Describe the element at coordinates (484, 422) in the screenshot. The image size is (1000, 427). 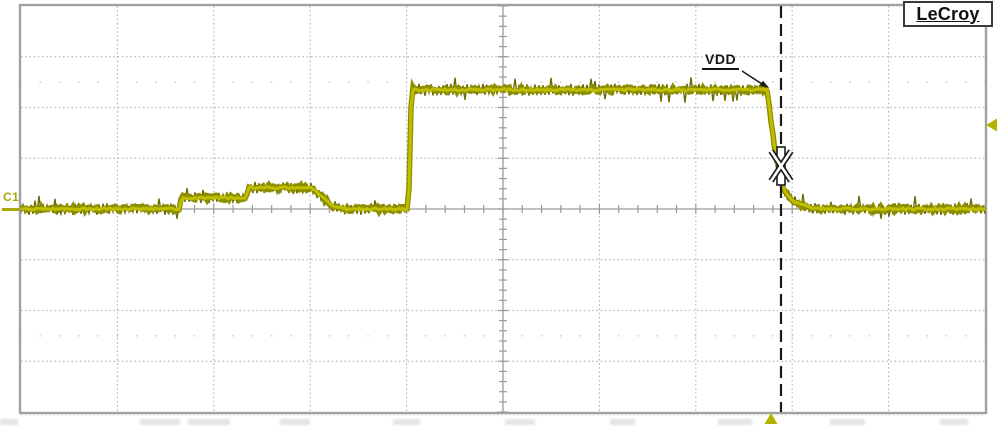
I see `bottom-edge-artifacts` at that location.